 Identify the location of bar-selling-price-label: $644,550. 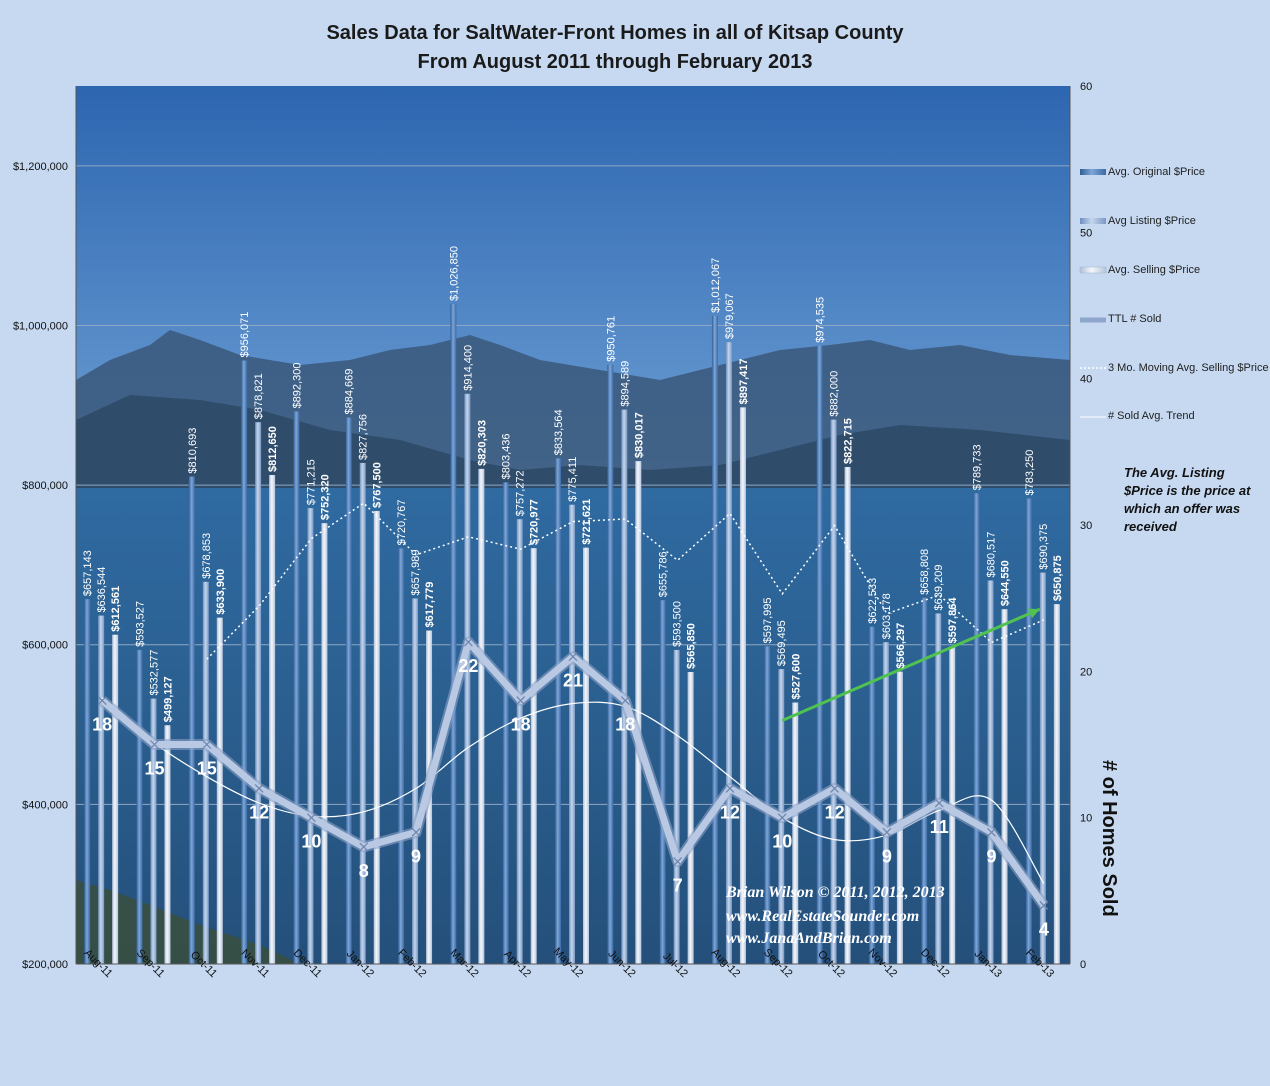
(1006, 583).